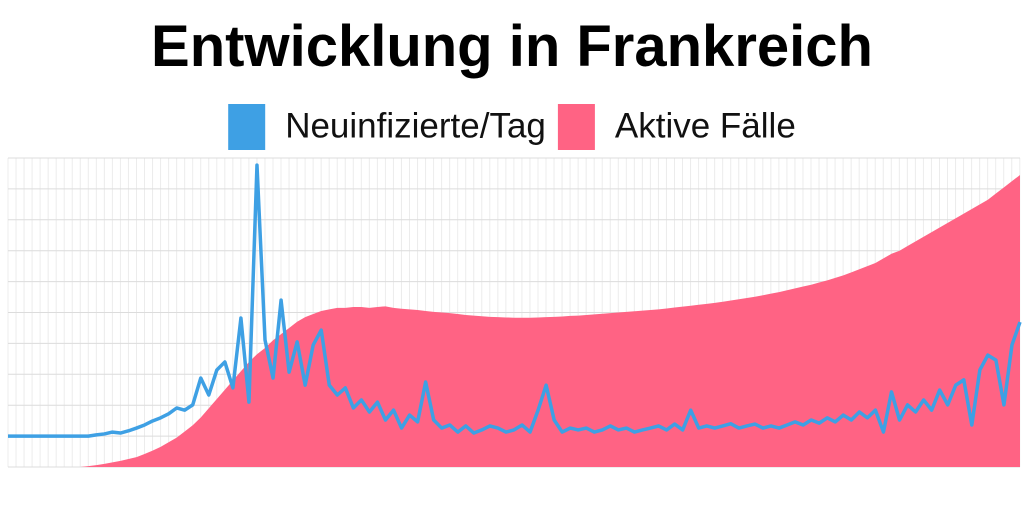  Describe the element at coordinates (705, 125) in the screenshot. I see `legend-label: Aktive Fälle` at that location.